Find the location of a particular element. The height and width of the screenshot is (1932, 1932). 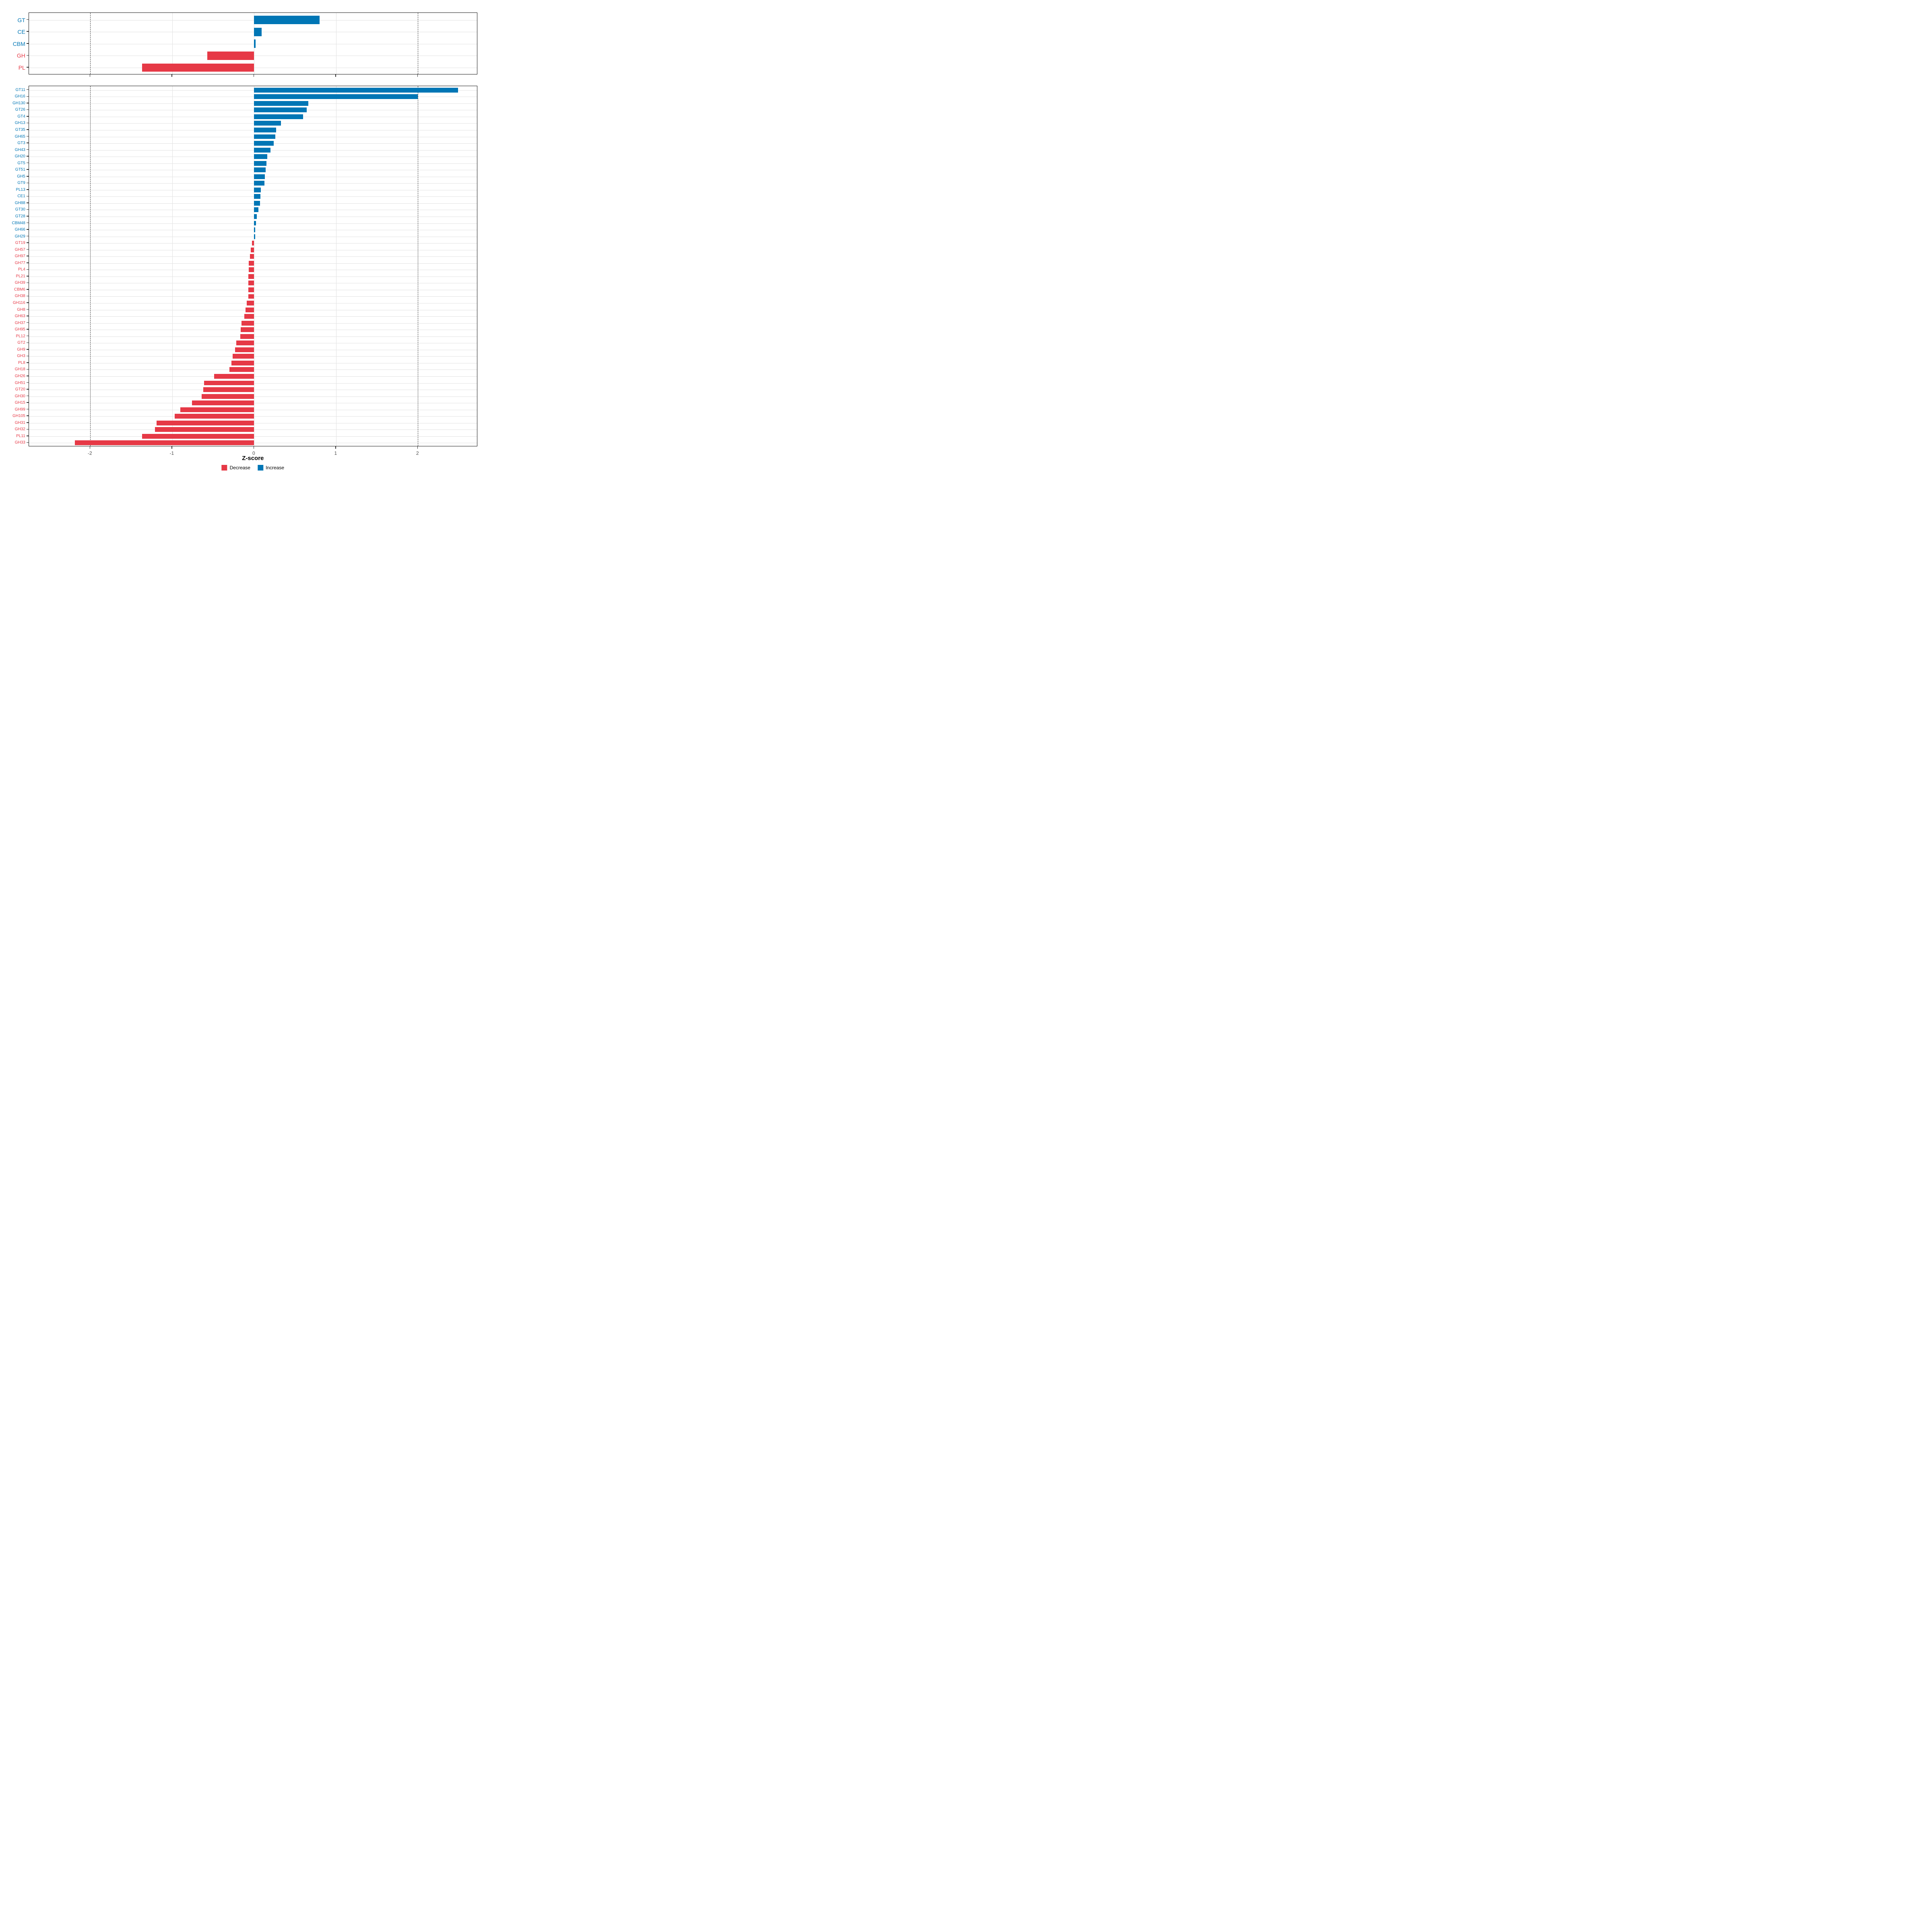

bar-GH66 is located at coordinates (254, 230).